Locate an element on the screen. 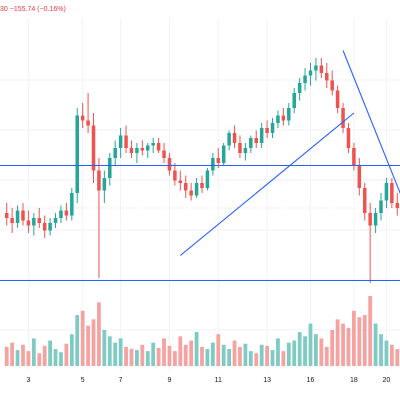 Image resolution: width=400 pixels, height=400 pixels. x-tick-label: 18 is located at coordinates (354, 380).